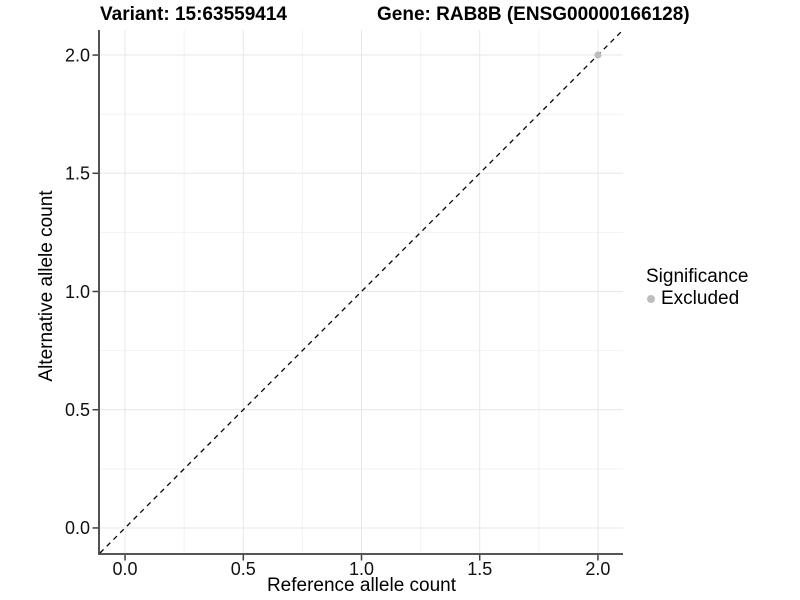 This screenshot has width=800, height=600. What do you see at coordinates (700, 298) in the screenshot?
I see `legend-item-label: Excluded` at bounding box center [700, 298].